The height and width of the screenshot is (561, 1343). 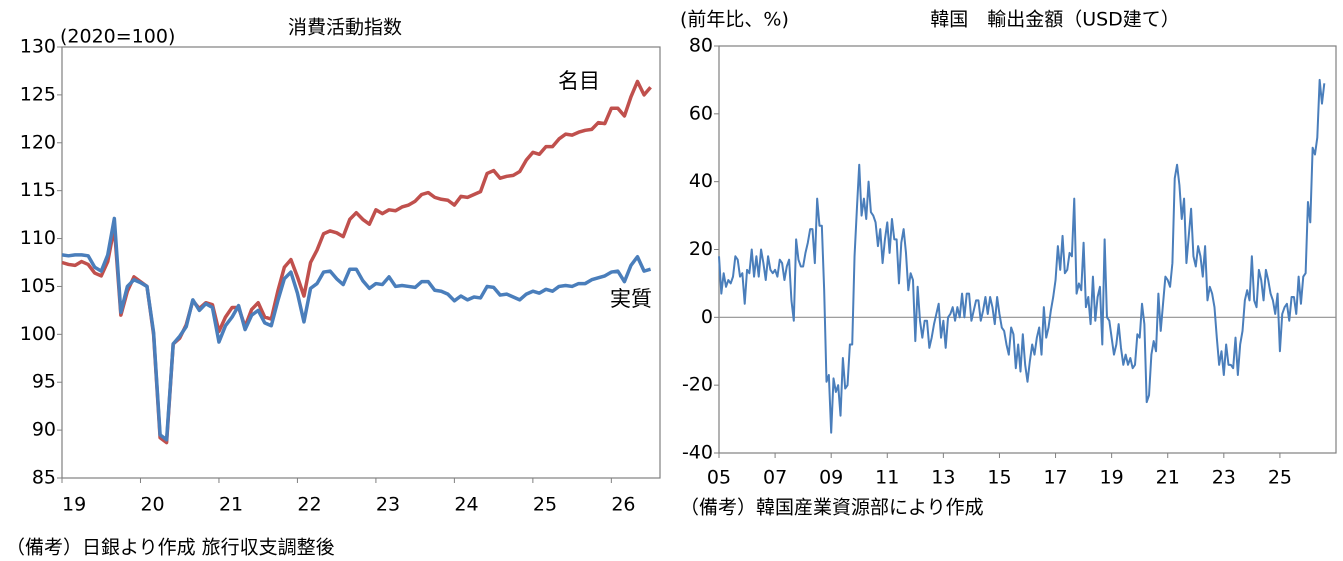 I want to click on y-tick-label: 125, so click(x=38, y=94).